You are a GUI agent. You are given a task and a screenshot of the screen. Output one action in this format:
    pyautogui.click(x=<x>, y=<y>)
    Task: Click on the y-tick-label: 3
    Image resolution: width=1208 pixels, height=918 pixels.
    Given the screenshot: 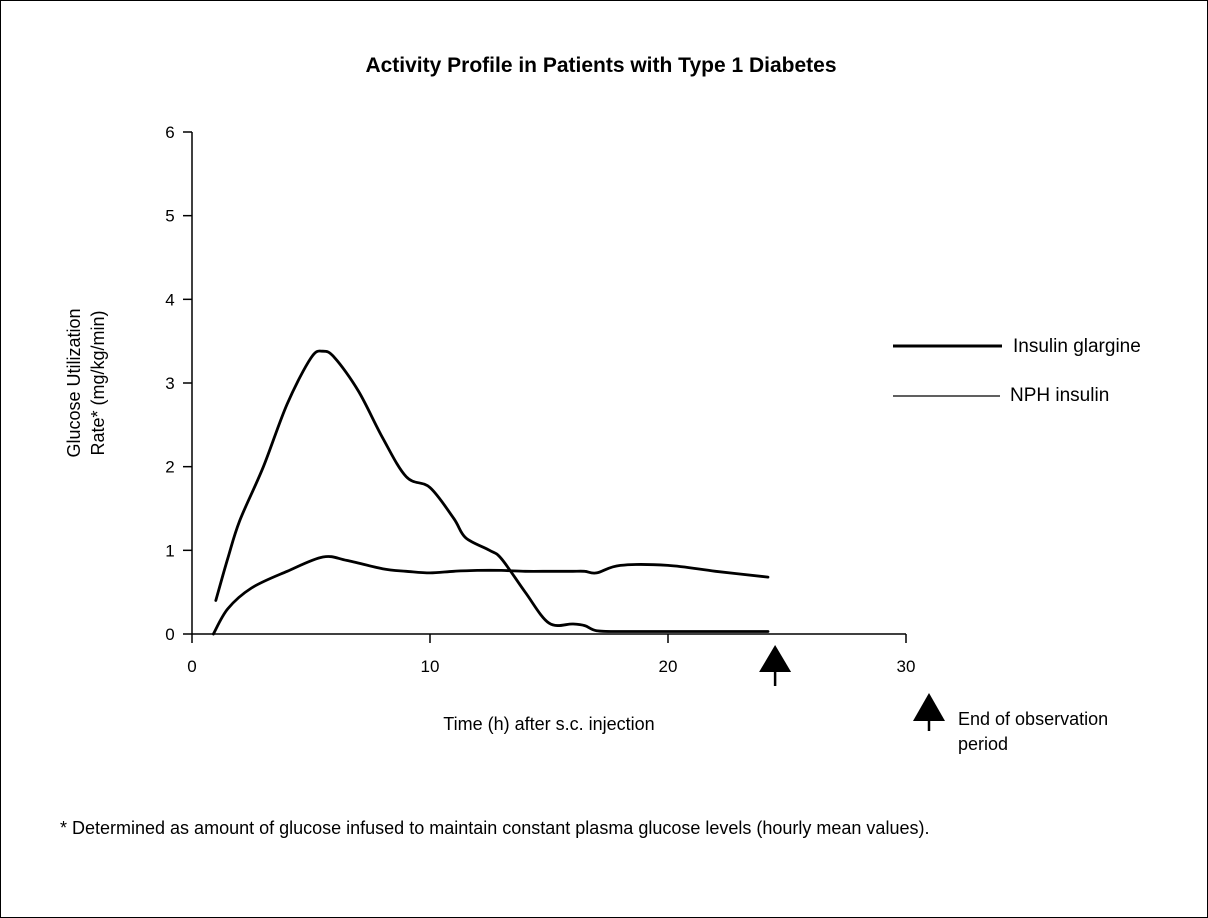 What is the action you would take?
    pyautogui.click(x=169, y=383)
    